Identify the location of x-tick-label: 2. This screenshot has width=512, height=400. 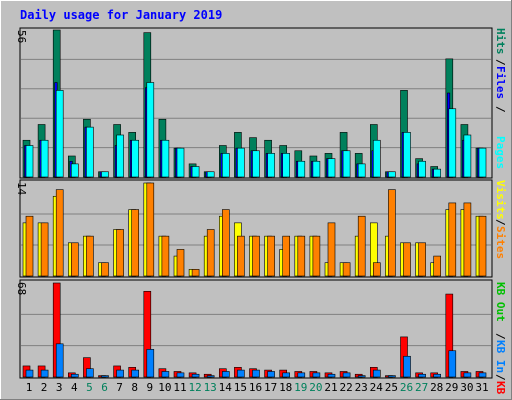
(44, 387).